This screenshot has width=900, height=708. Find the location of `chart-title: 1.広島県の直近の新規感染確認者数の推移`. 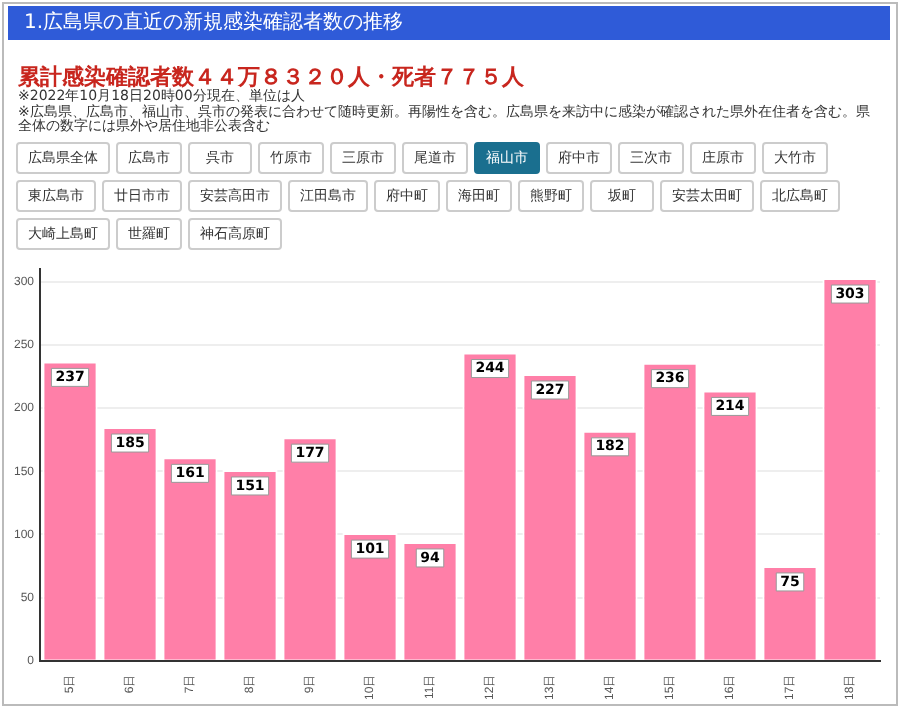

chart-title: 1.広島県の直近の新規感染確認者数の推移 is located at coordinates (449, 23).